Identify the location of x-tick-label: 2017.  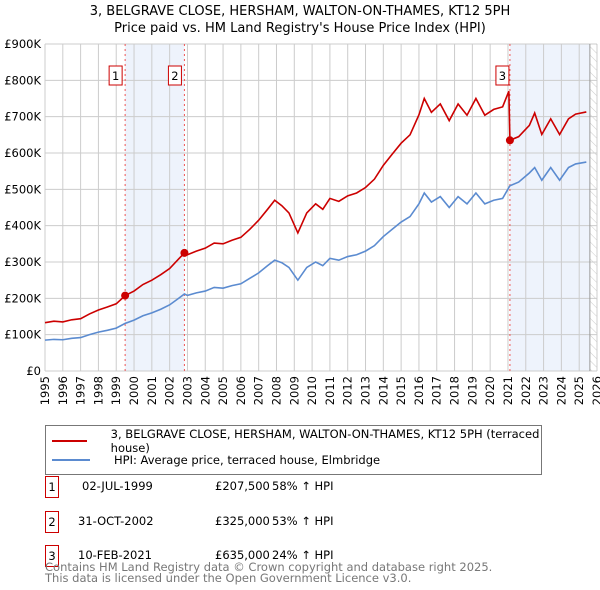
(437, 390).